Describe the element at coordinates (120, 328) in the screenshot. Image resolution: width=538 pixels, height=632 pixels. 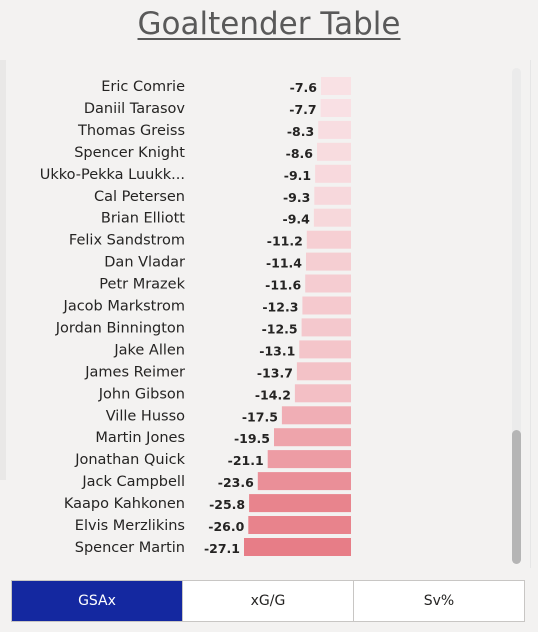
I see `category-label: Jordan Binnington` at that location.